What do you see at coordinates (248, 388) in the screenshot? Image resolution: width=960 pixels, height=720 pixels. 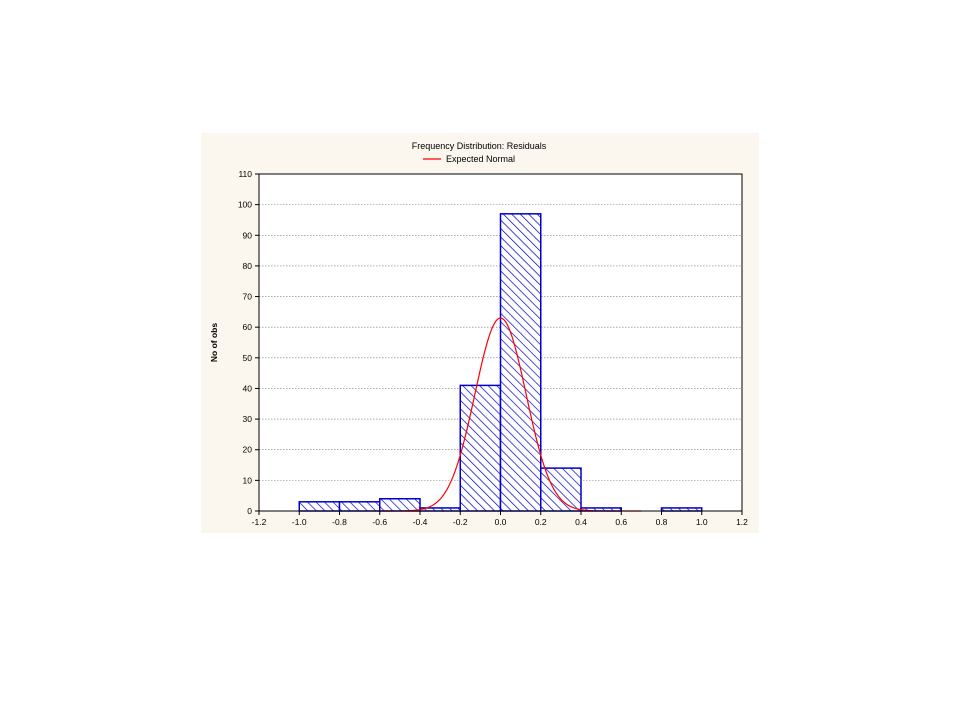 I see `y-tick-label: 40` at bounding box center [248, 388].